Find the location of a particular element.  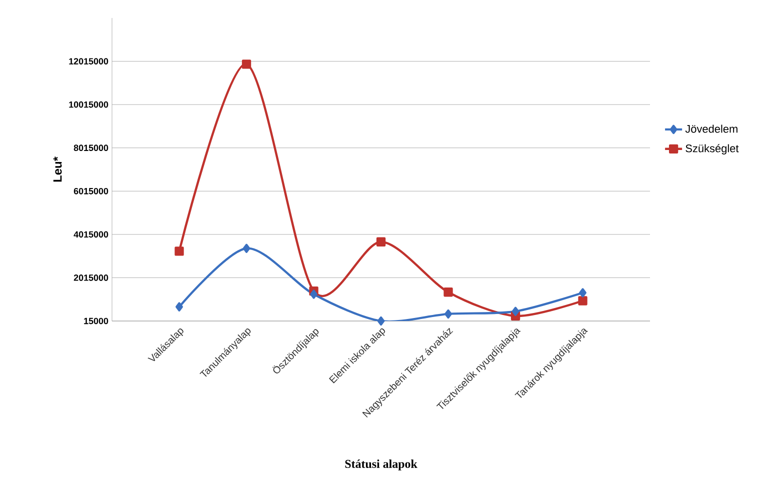

y-tick-label: 15000 is located at coordinates (96, 321).